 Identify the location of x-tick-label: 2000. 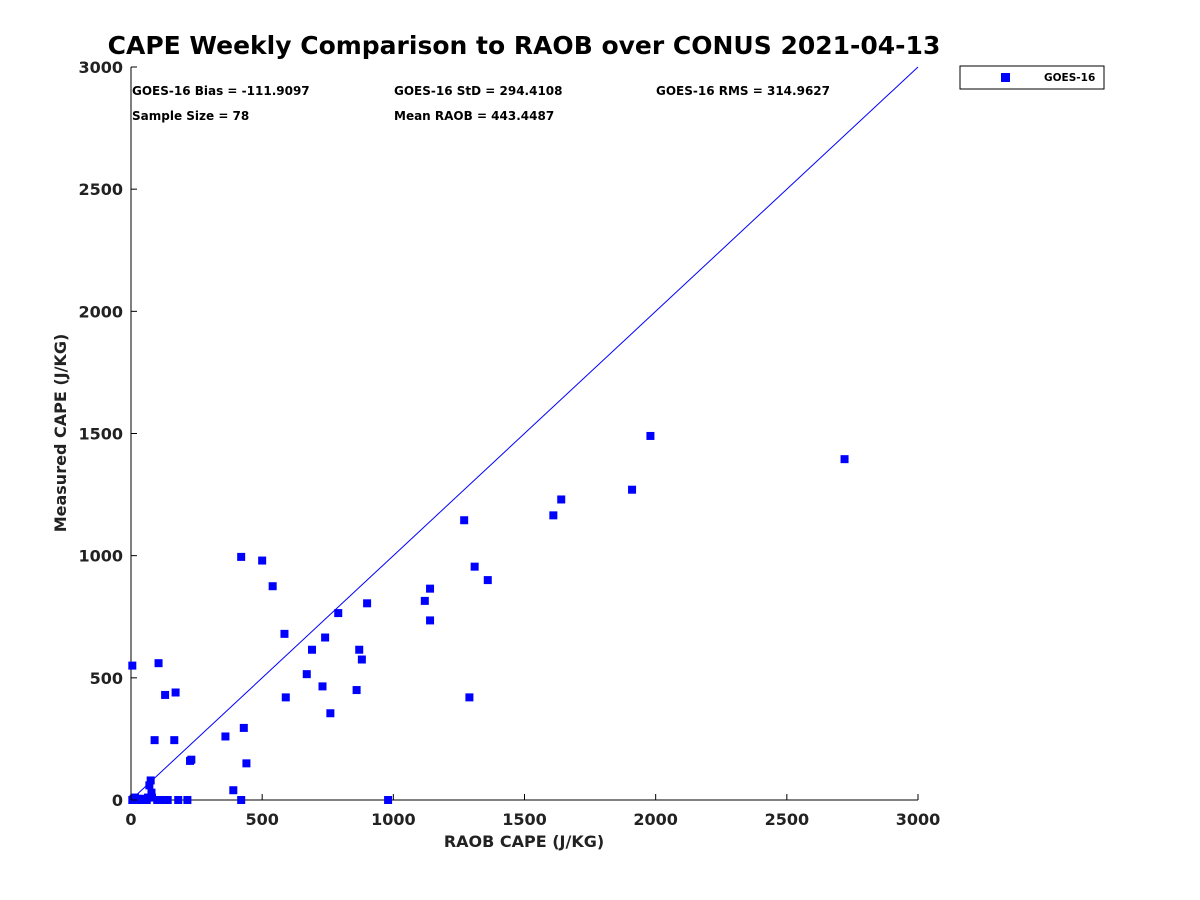
(655, 819).